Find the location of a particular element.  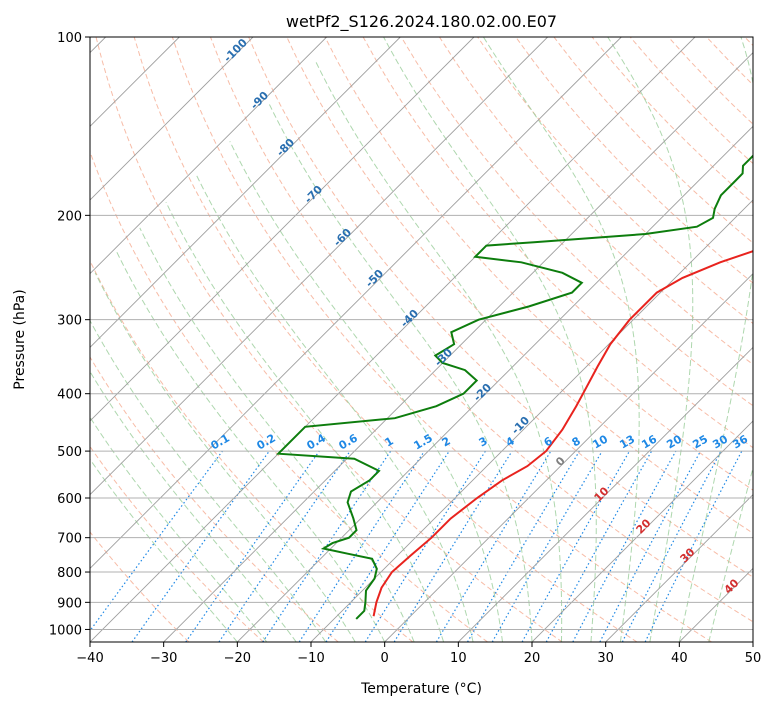

x-tick-label: −40 is located at coordinates (89, 658).